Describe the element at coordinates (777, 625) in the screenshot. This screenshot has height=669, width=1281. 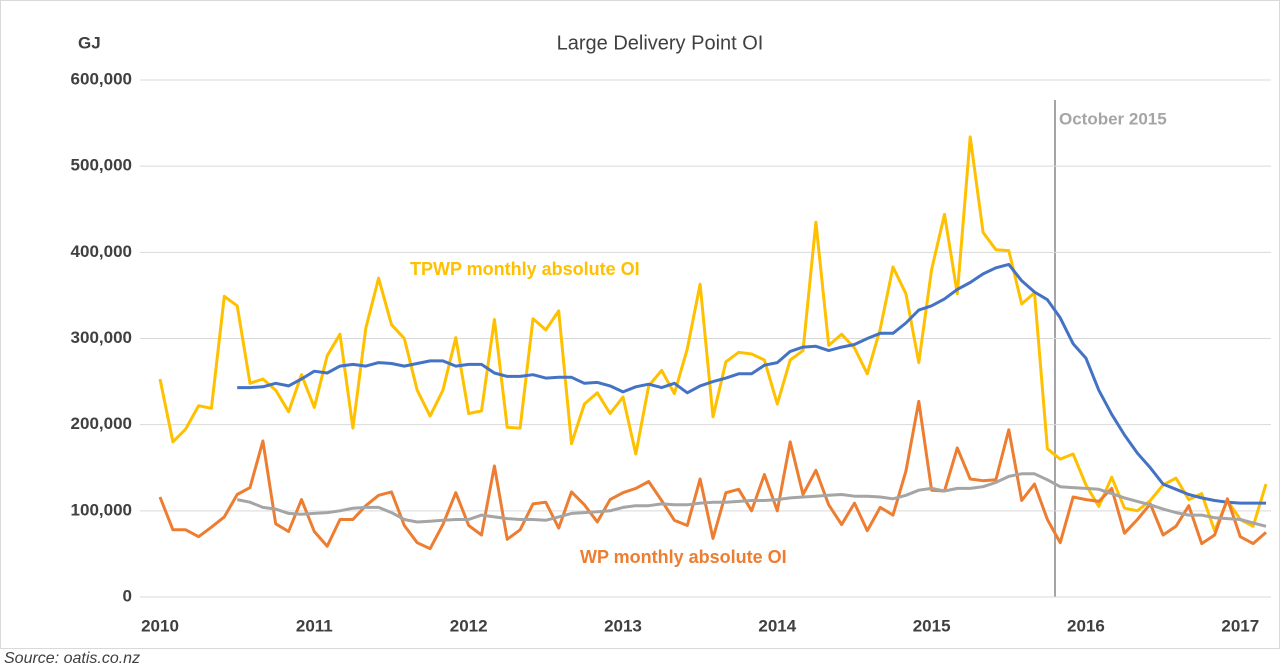
I see `x-tick-label: 2014` at that location.